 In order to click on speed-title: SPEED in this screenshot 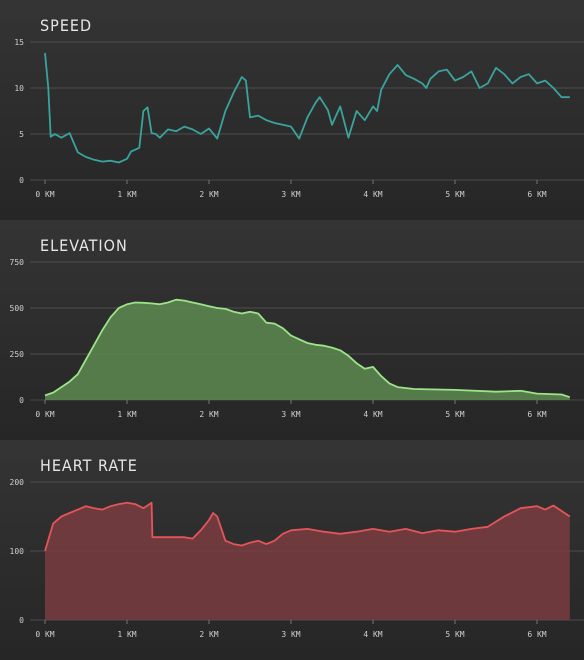, I will do `click(66, 25)`.